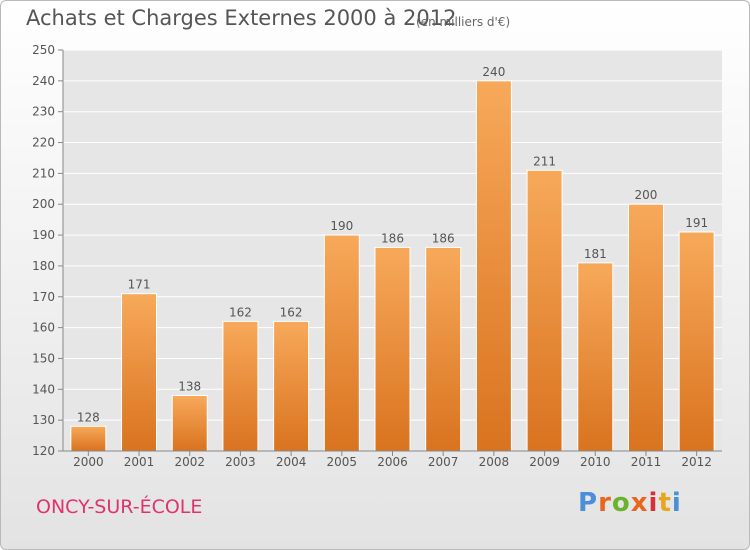  I want to click on bar-2005, so click(341, 343).